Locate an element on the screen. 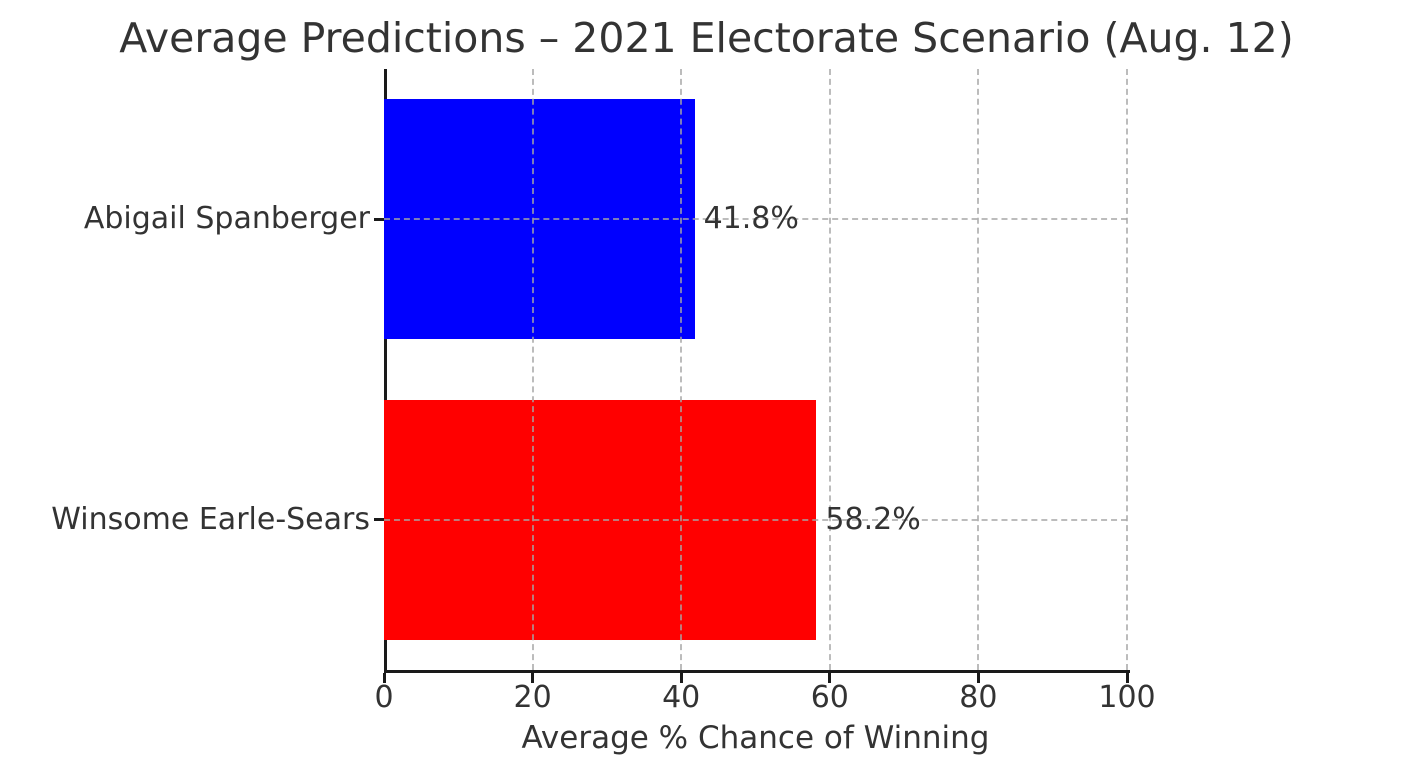  category-label: Winsome Earle-Sears is located at coordinates (210, 519).